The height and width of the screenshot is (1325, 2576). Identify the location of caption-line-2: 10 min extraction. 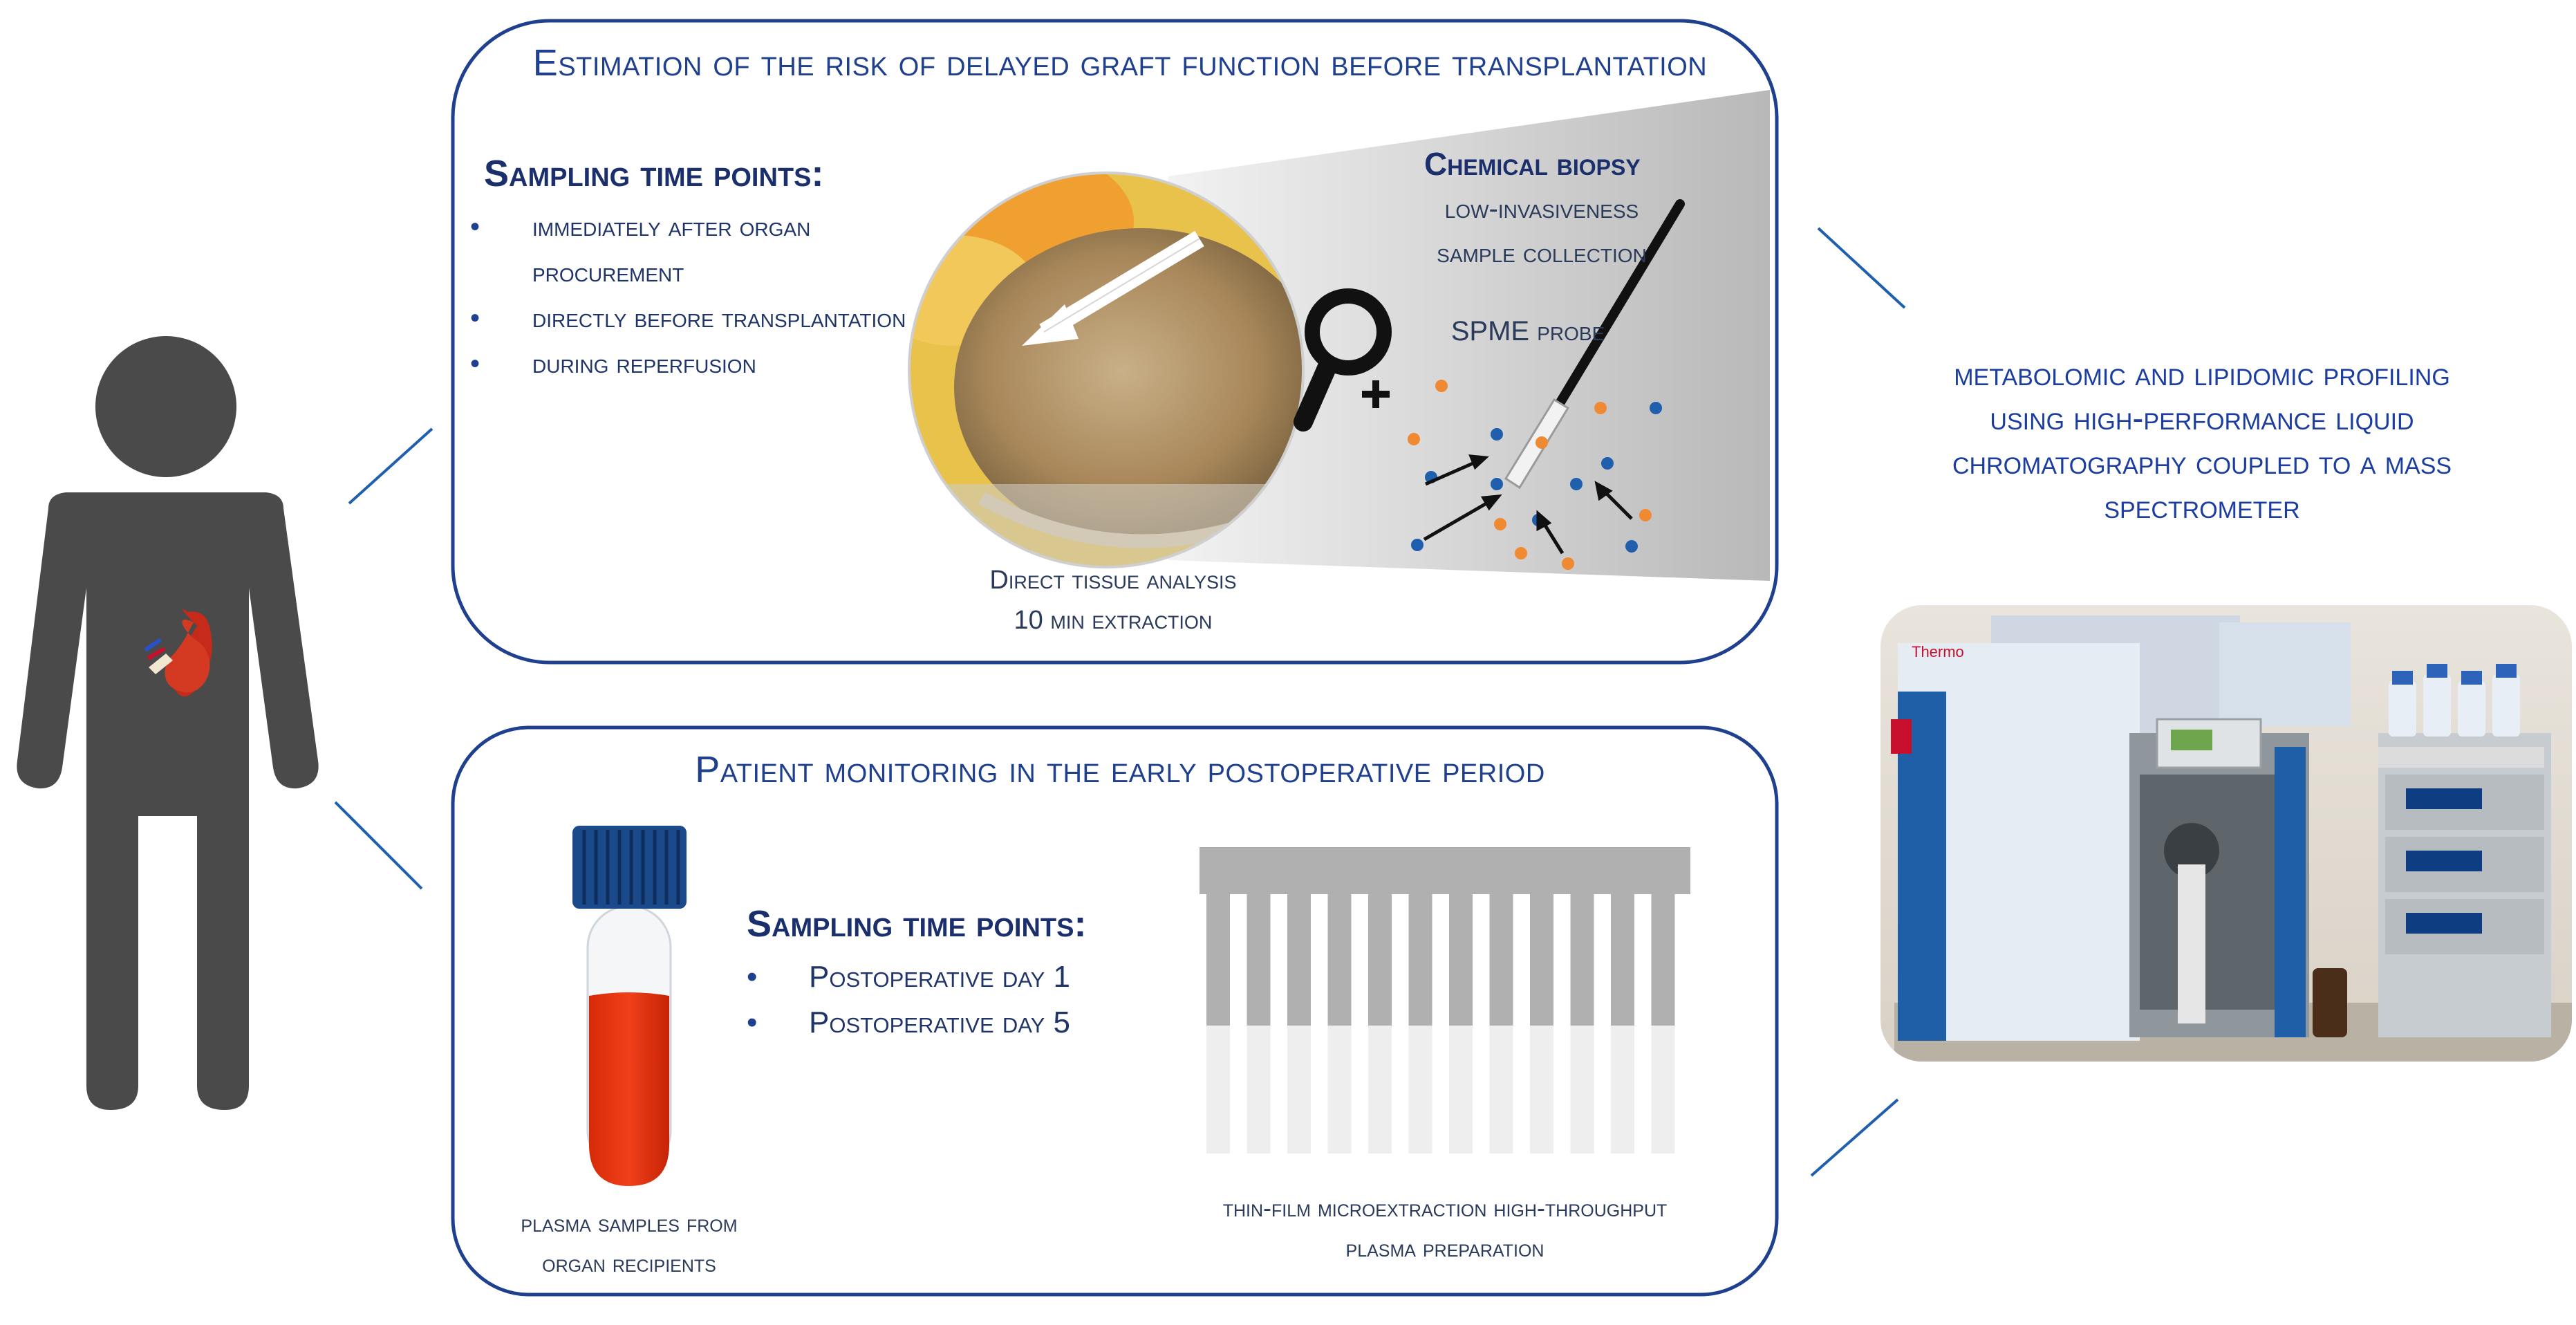
(1113, 620).